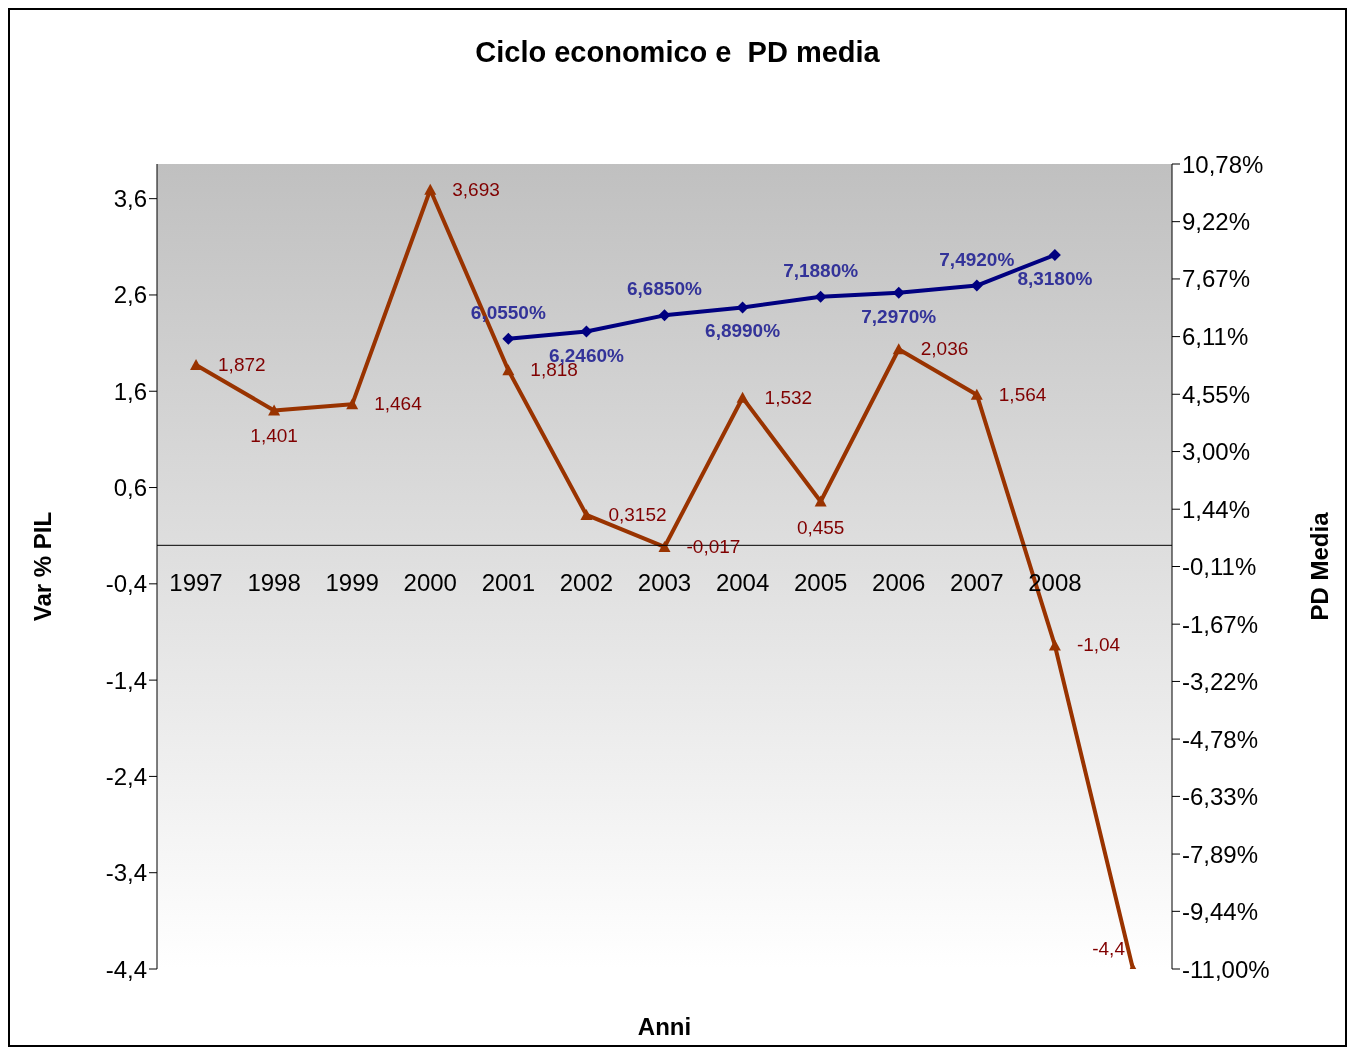 The height and width of the screenshot is (1049, 1353). What do you see at coordinates (1216, 394) in the screenshot?
I see `y2-tick-label: 4,55%` at bounding box center [1216, 394].